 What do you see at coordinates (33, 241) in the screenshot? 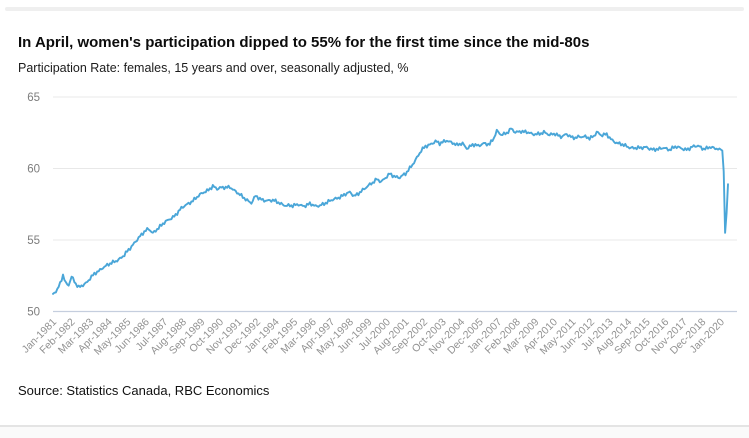
I see `y-tick-label: 55` at bounding box center [33, 241].